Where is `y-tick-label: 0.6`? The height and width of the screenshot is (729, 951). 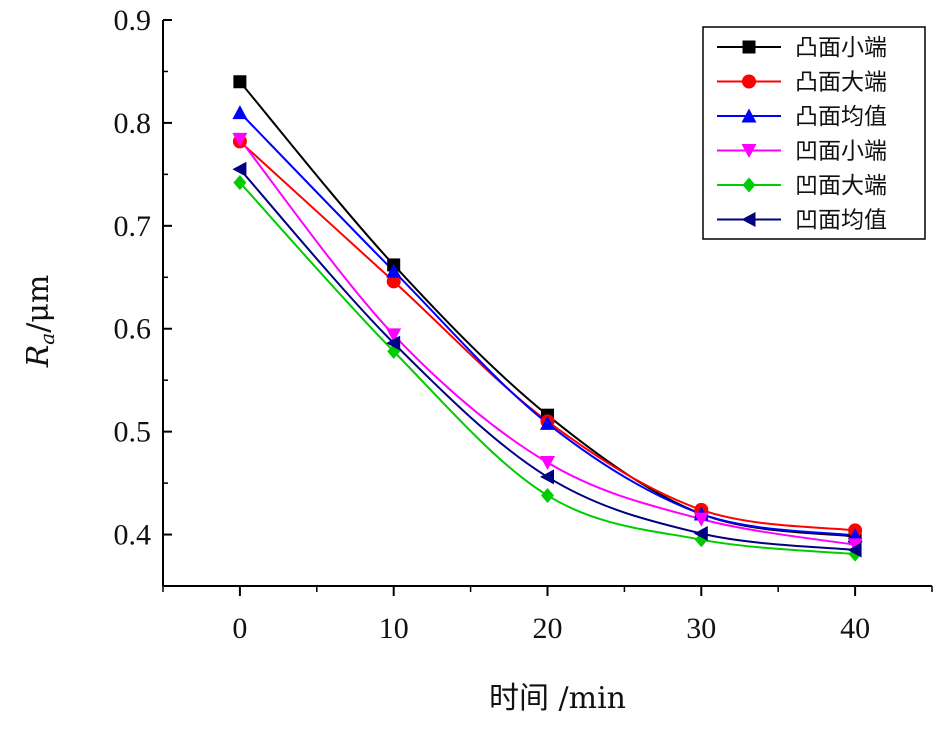 y-tick-label: 0.6 is located at coordinates (133, 329).